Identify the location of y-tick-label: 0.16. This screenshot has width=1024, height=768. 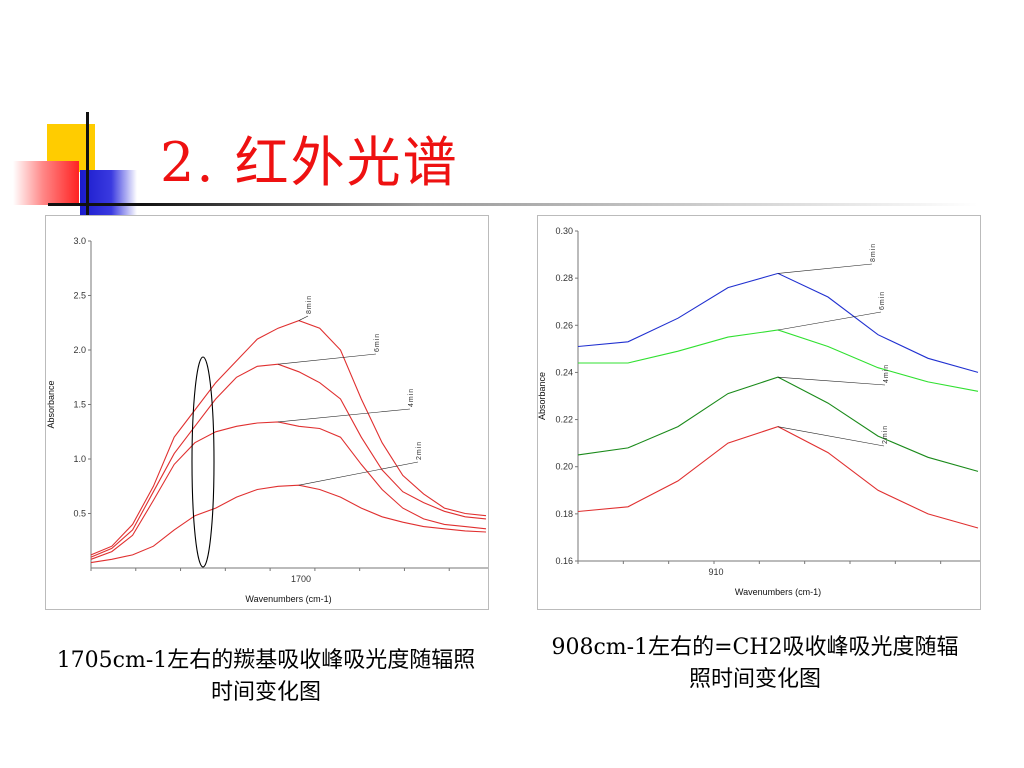
(564, 561).